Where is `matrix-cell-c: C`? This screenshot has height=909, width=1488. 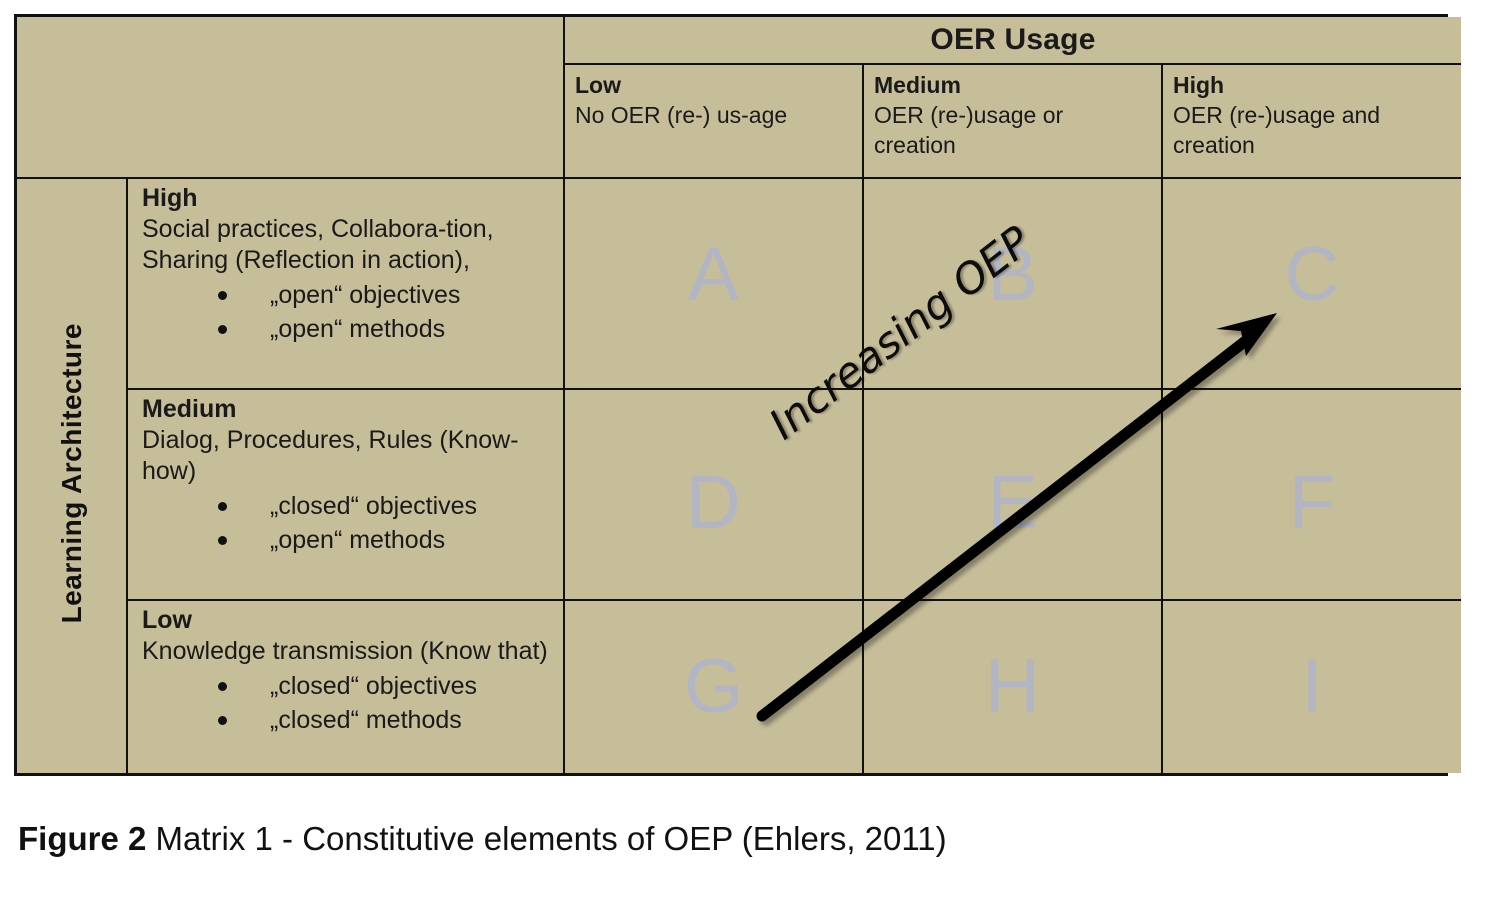 matrix-cell-c: C is located at coordinates (1311, 283).